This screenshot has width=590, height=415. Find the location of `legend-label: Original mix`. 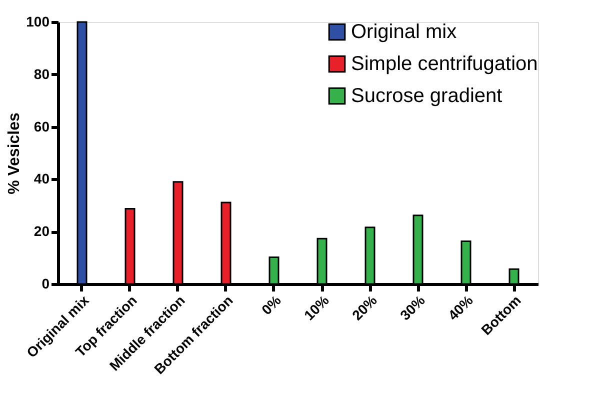

legend-label: Original mix is located at coordinates (404, 32).